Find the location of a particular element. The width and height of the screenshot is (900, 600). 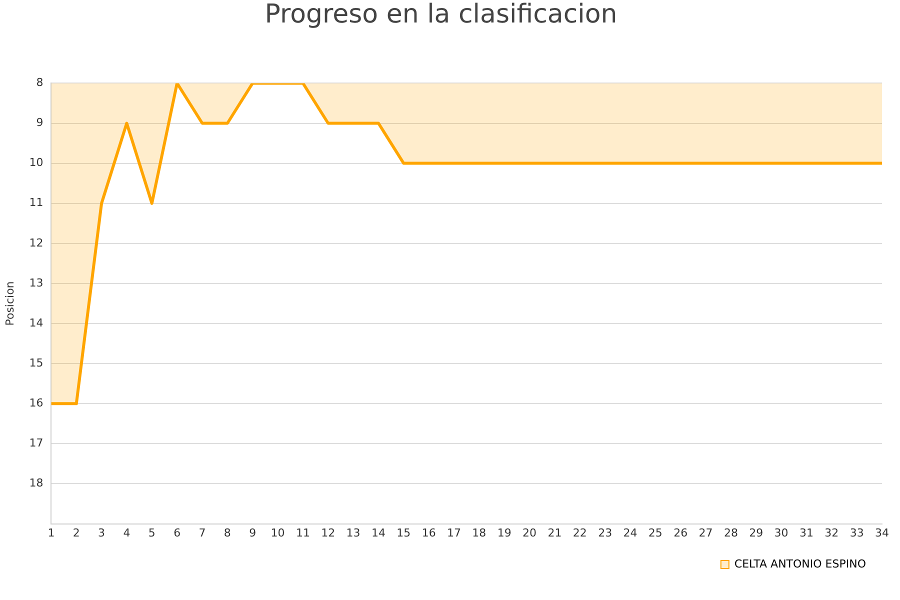

y-tick-label: 10 is located at coordinates (36, 163).